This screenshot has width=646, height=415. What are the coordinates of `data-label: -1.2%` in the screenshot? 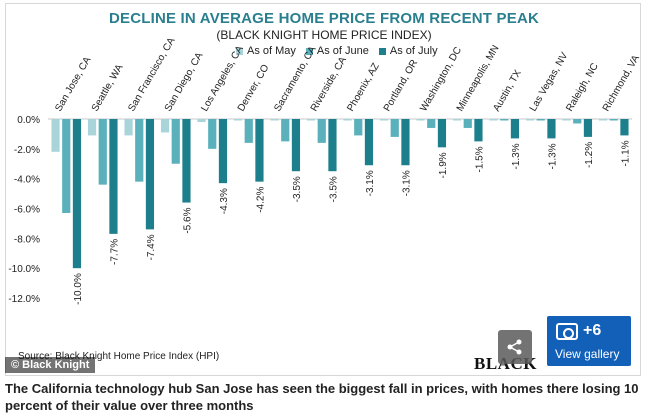 It's located at (589, 155).